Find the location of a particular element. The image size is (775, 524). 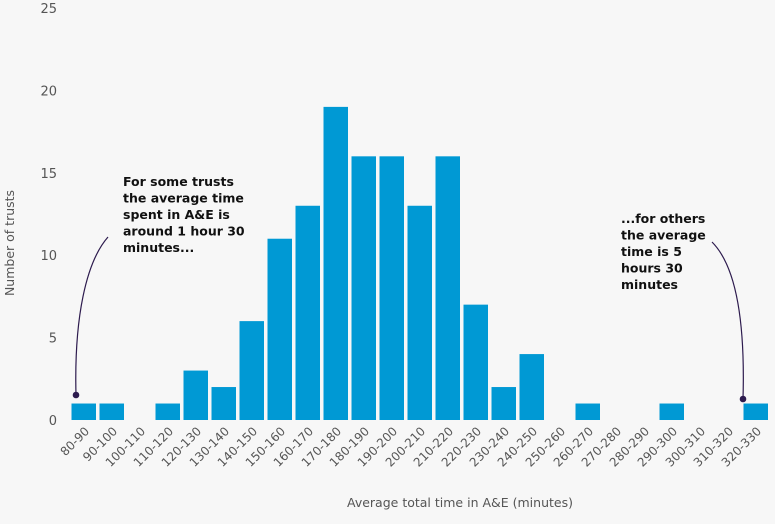

y-tick-label: 15 is located at coordinates (48, 174).